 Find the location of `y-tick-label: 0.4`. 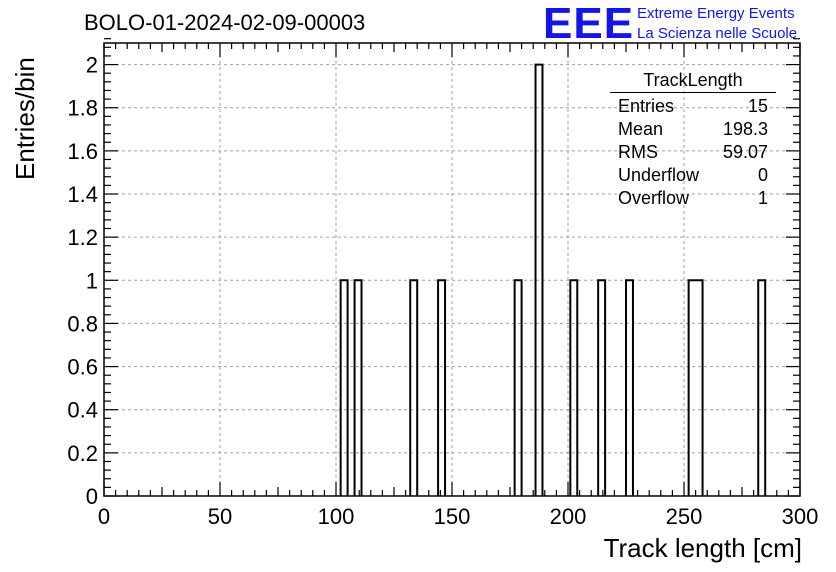

y-tick-label: 0.4 is located at coordinates (82, 410).